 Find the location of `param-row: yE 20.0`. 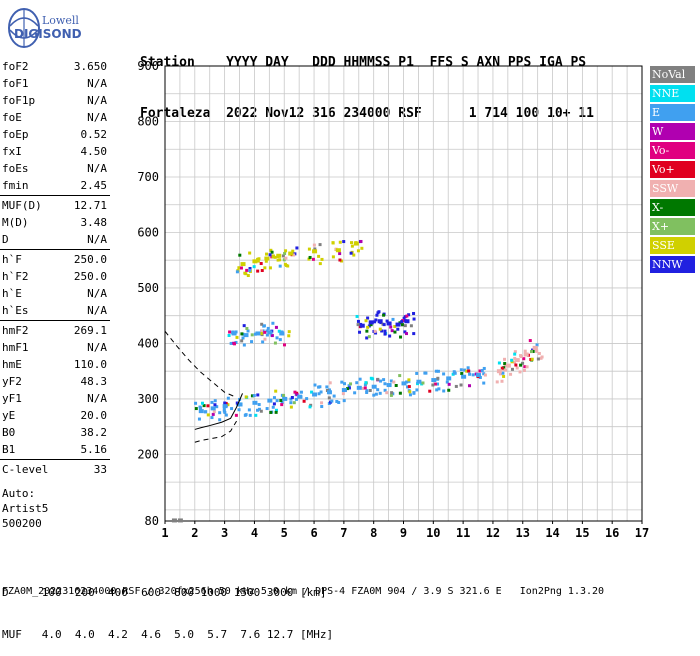

param-row: yE 20.0 is located at coordinates (55, 415).